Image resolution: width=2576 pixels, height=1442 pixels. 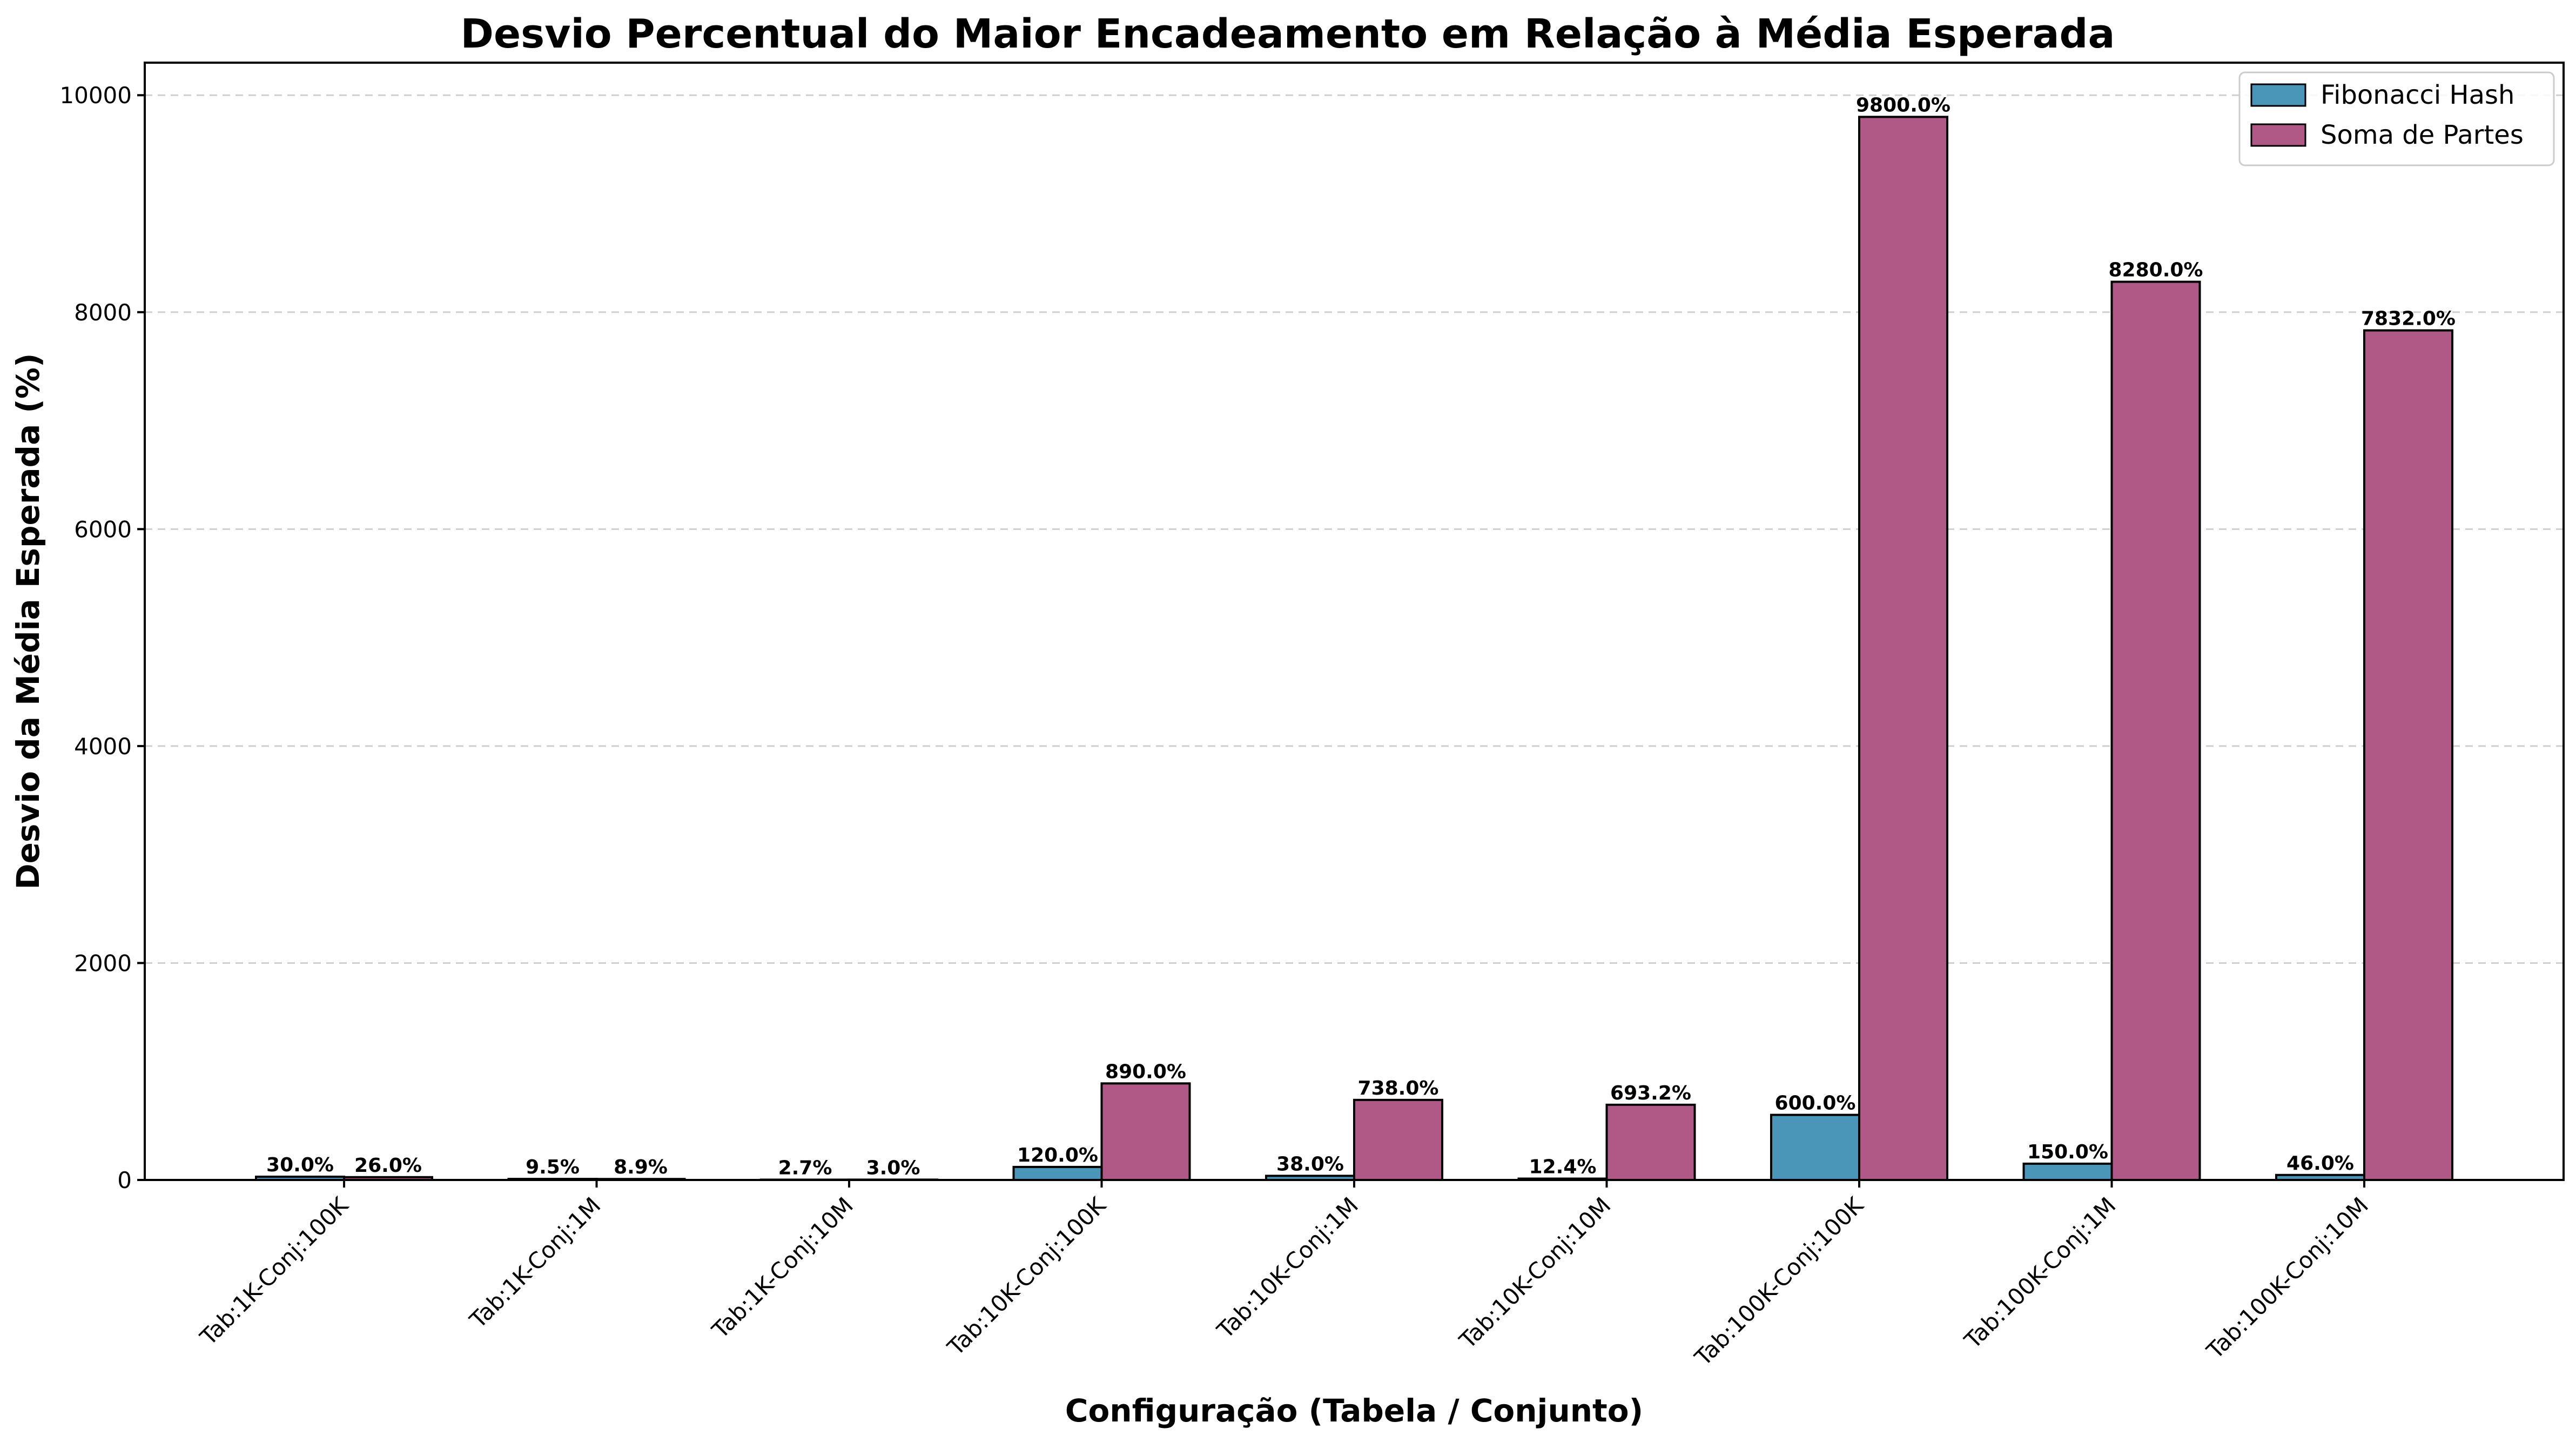 I want to click on data-label: 120.0%, so click(x=1057, y=1155).